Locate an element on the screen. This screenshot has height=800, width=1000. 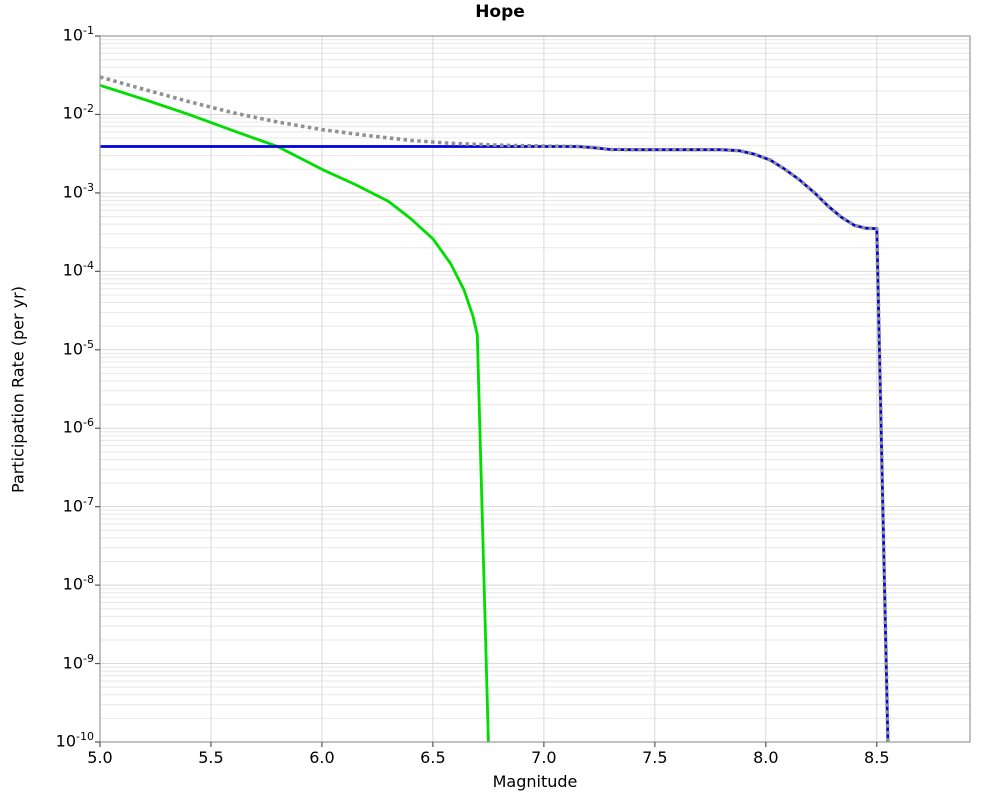
y-tick-label: 10⁻⁵ is located at coordinates (78, 348).